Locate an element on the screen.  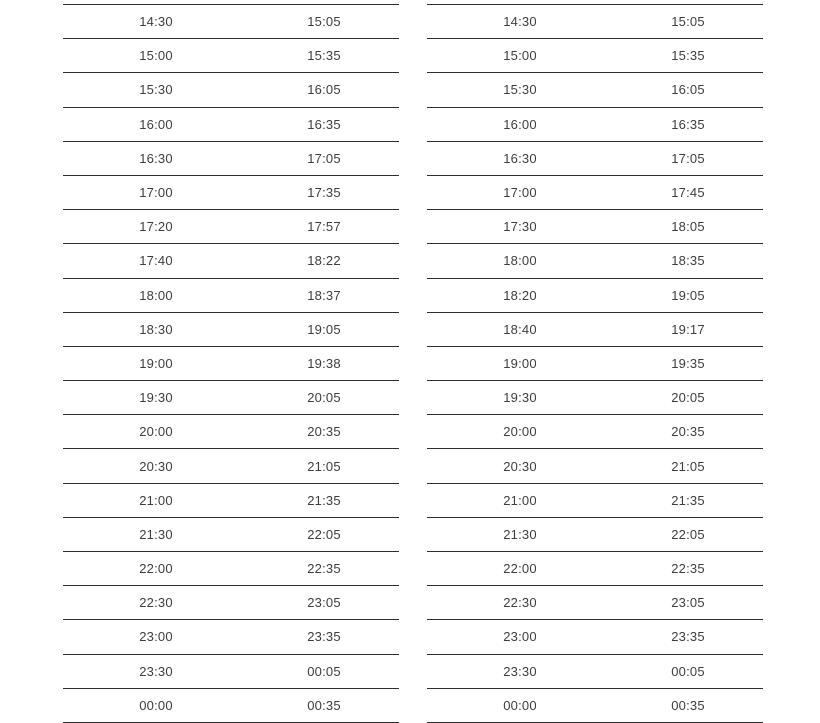
timetable-row: 19:00 19:38 is located at coordinates (231, 364).